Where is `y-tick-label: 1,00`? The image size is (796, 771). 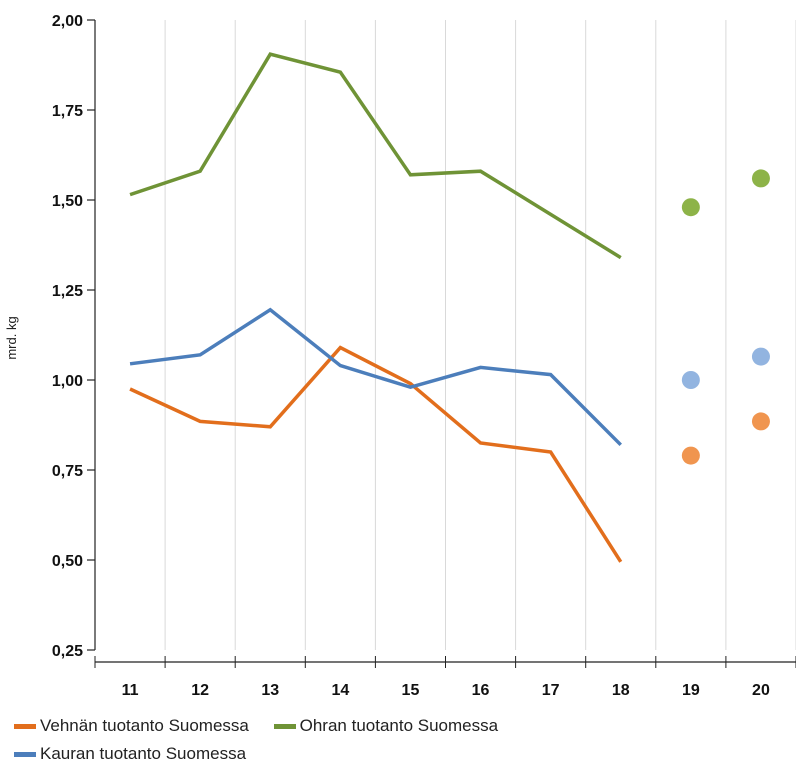 y-tick-label: 1,00 is located at coordinates (67, 381).